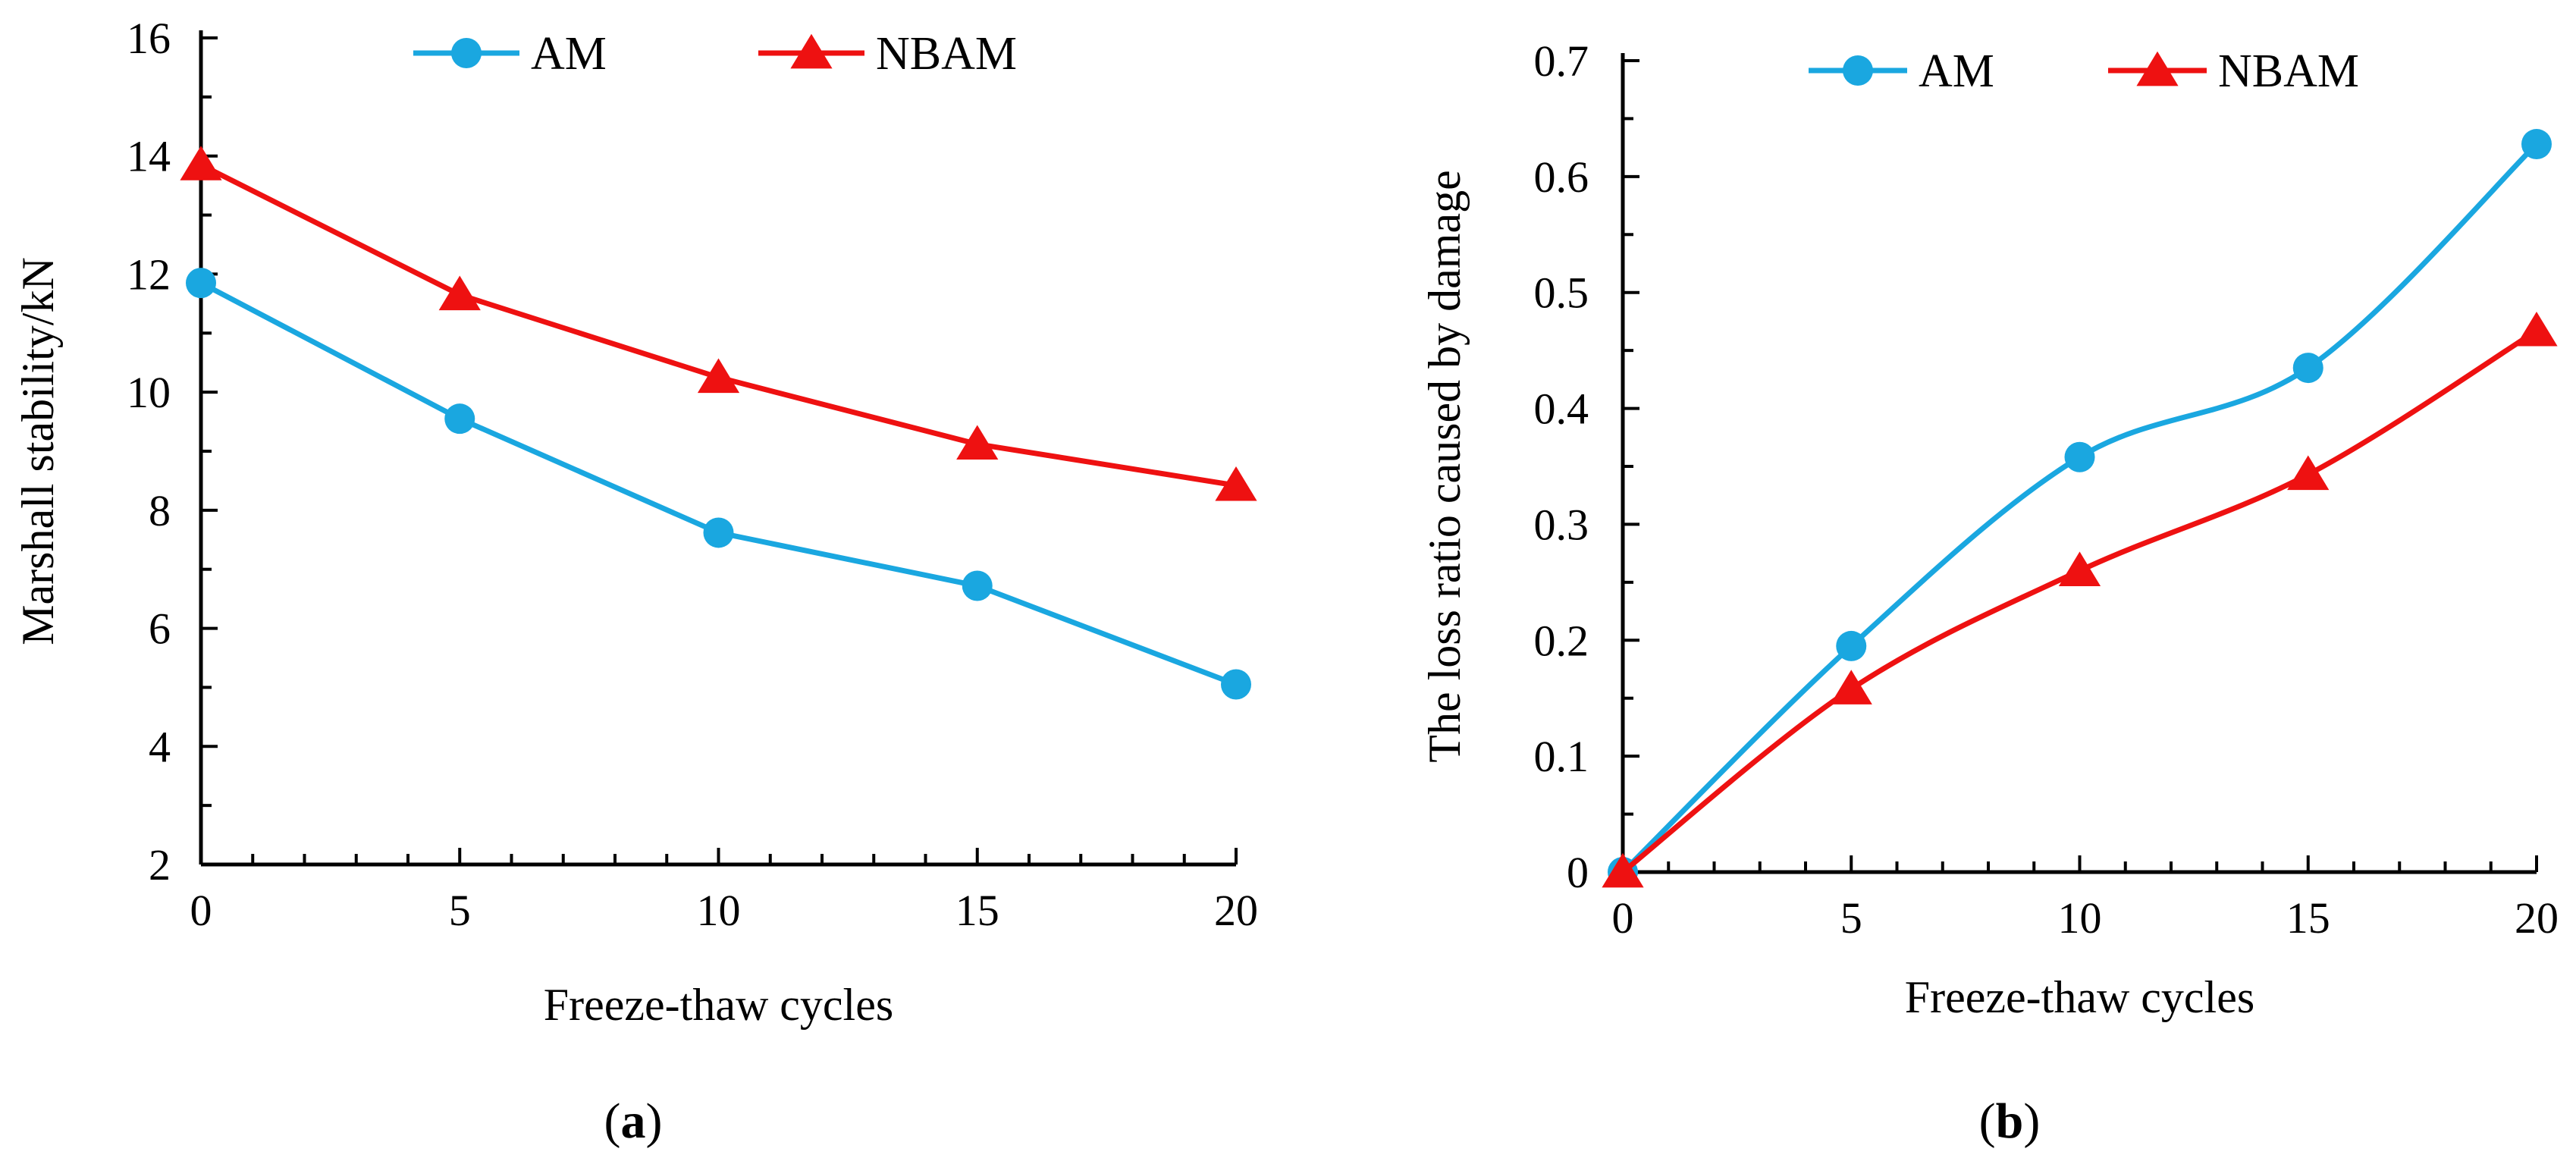 The height and width of the screenshot is (1161, 2576). Describe the element at coordinates (2079, 997) in the screenshot. I see `panel-b-x-axis-label: Freeze-thaw cycles` at that location.